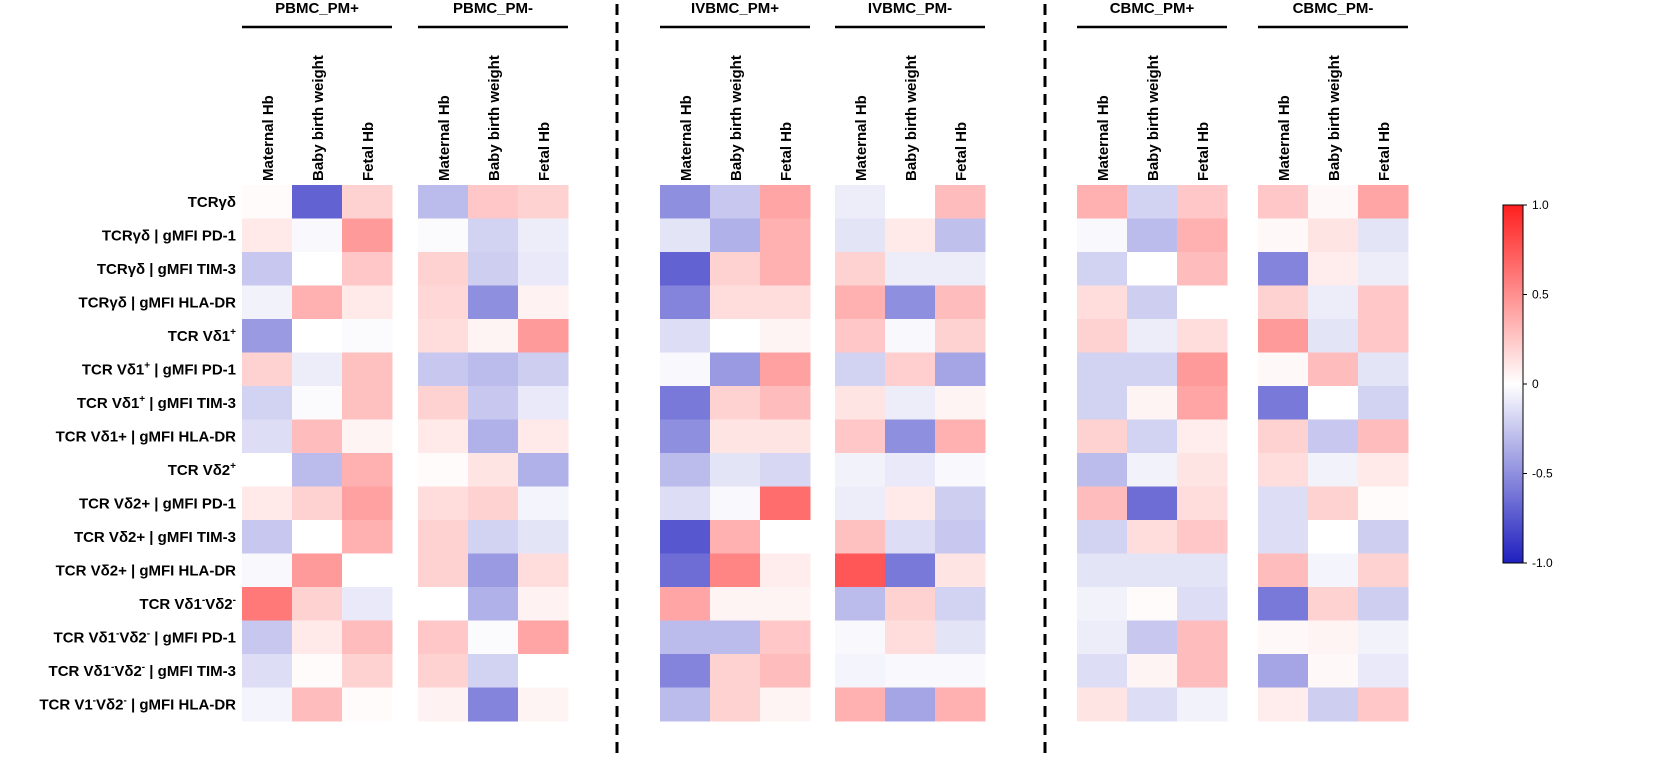 This screenshot has height=763, width=1654. I want to click on row-label: TCRγδ | gMFI PD-1, so click(169, 235).